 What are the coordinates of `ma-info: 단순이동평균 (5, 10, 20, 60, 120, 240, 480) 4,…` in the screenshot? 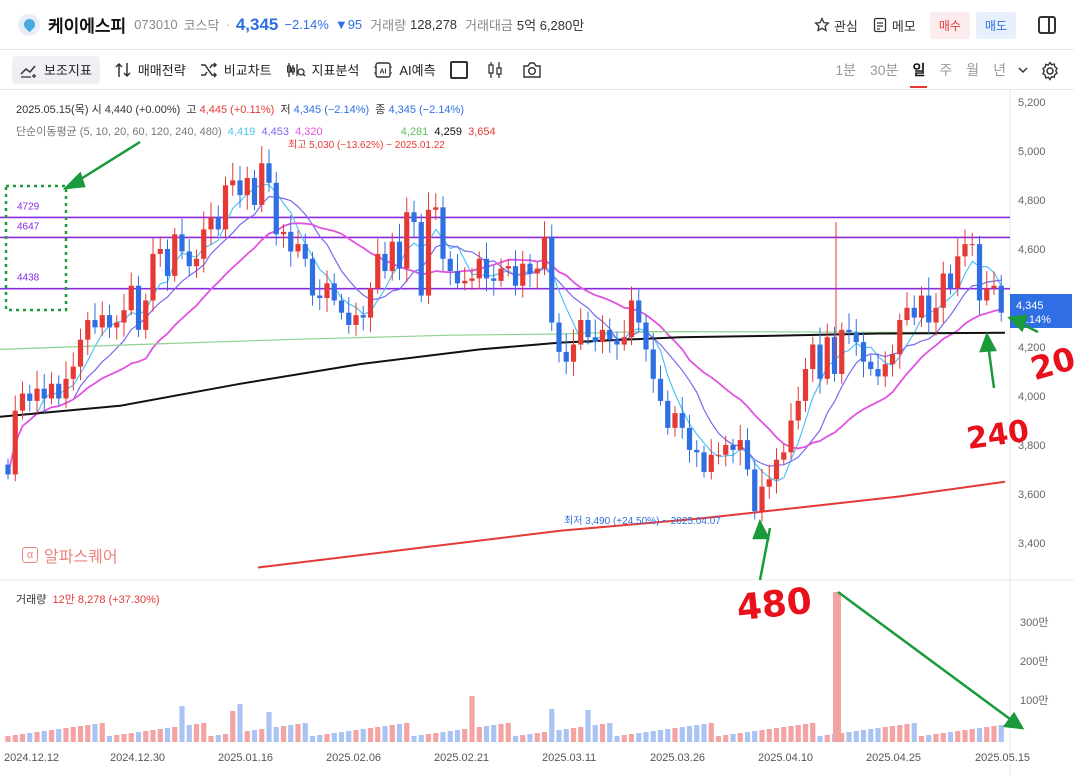 It's located at (256, 131).